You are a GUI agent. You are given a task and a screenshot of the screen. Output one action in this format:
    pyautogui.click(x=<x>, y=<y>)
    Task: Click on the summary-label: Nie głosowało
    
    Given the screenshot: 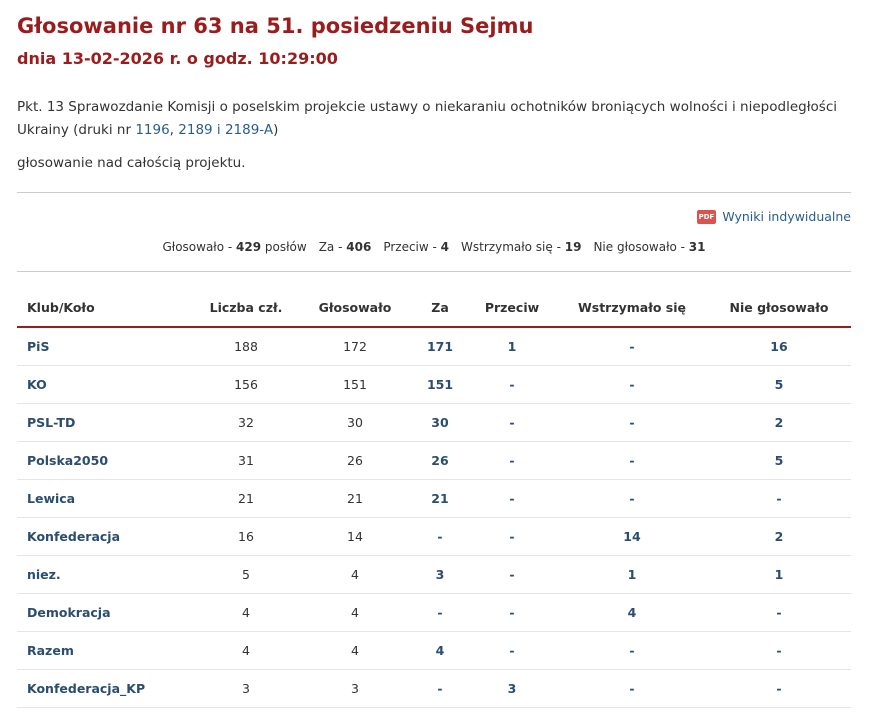 What is the action you would take?
    pyautogui.click(x=635, y=247)
    